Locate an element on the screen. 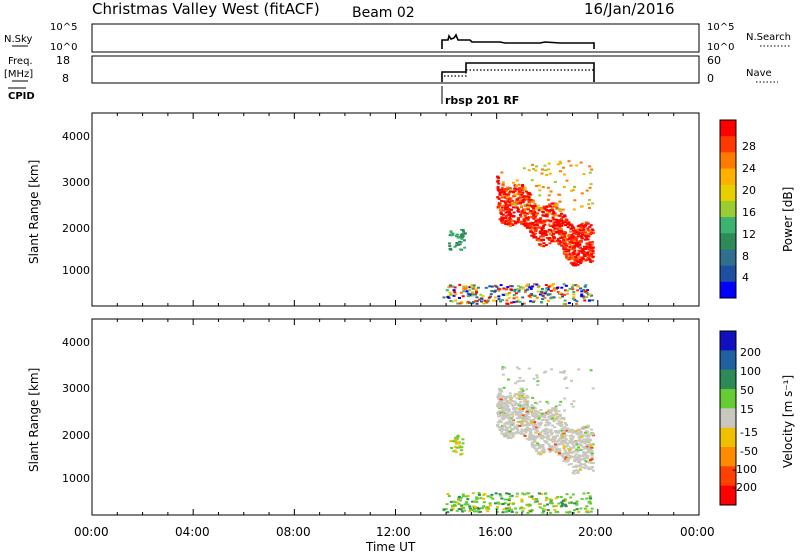 Image resolution: width=800 pixels, height=554 pixels. noise-left-tick-bottom: 10^0 is located at coordinates (63, 47).